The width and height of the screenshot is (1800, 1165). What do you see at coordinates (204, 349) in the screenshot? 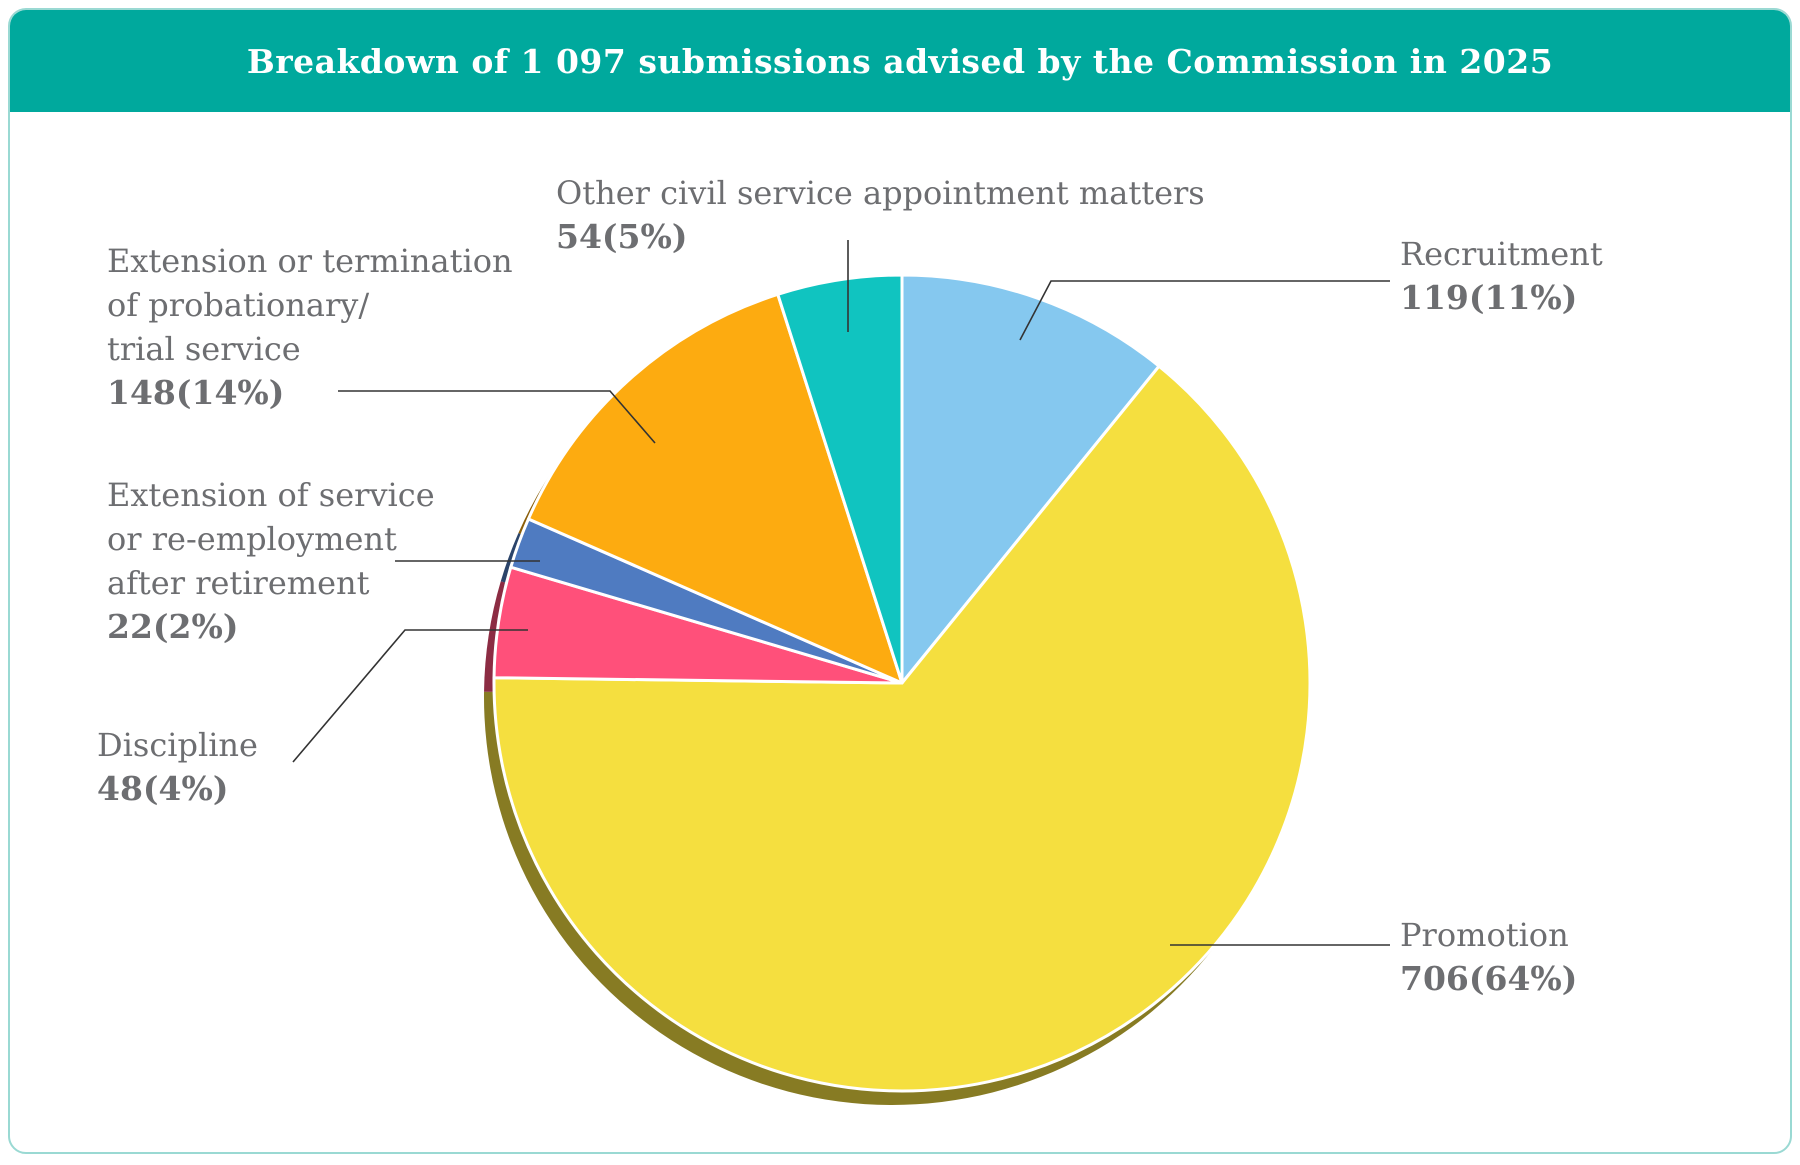
I see `slice-label-probationary: trial service` at bounding box center [204, 349].